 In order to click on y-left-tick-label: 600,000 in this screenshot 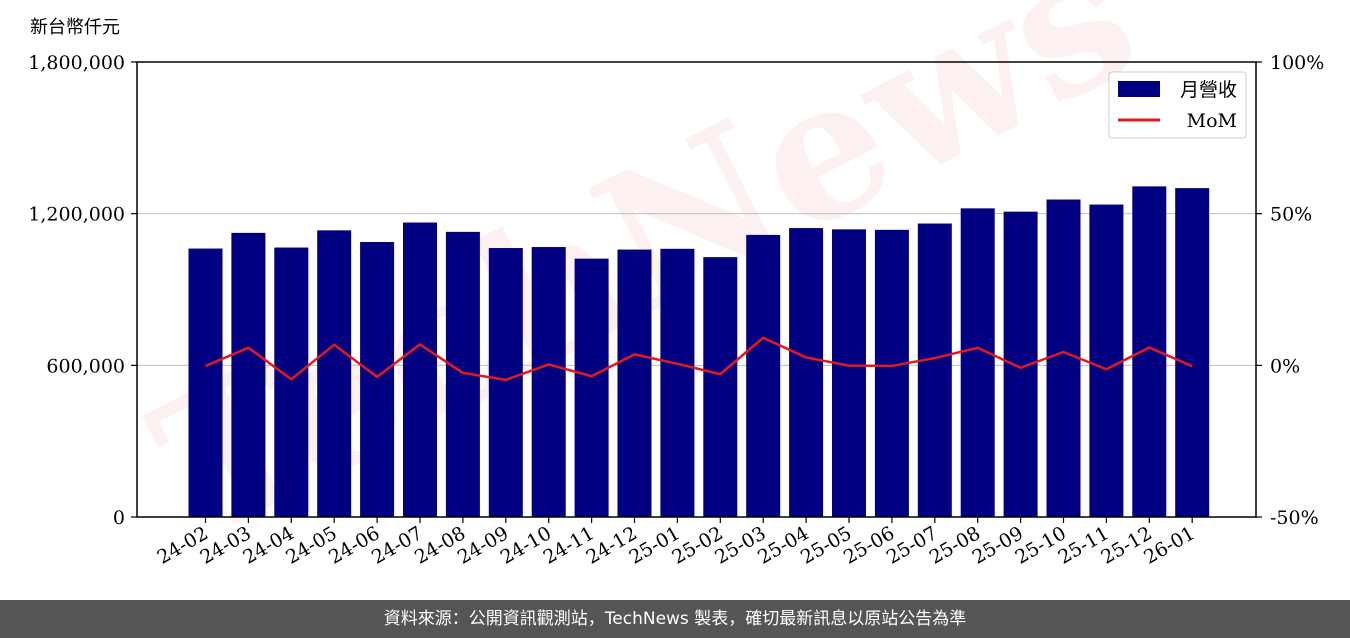, I will do `click(85, 366)`.